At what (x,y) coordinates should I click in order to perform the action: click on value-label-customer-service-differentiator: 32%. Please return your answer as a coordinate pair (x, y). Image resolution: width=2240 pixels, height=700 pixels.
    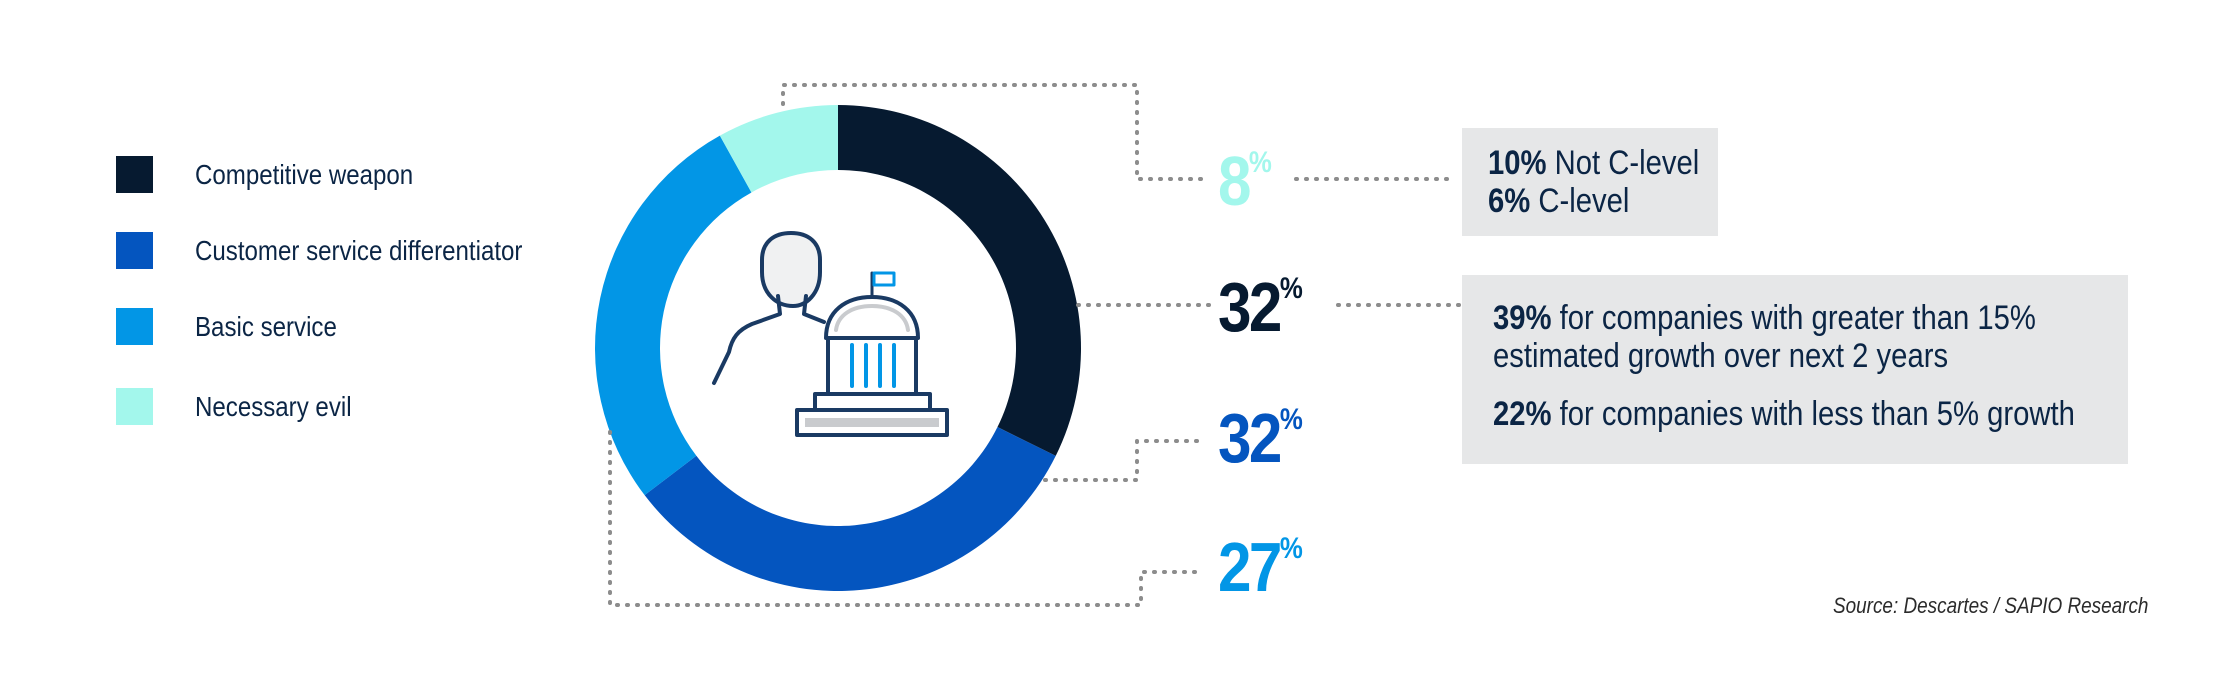
    Looking at the image, I should click on (1260, 438).